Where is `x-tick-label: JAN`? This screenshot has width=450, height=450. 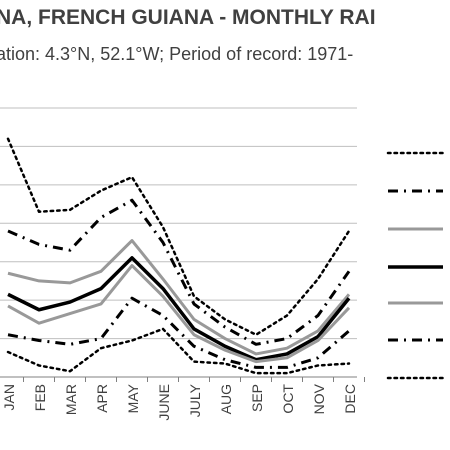 x-tick-label: JAN is located at coordinates (9, 397).